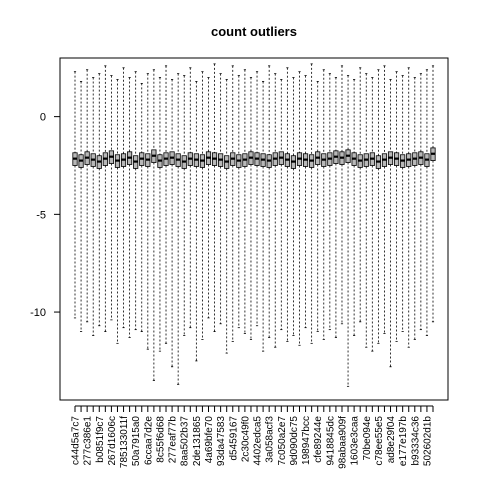  I want to click on x-tick-label-26: d5459167, so click(233, 438).